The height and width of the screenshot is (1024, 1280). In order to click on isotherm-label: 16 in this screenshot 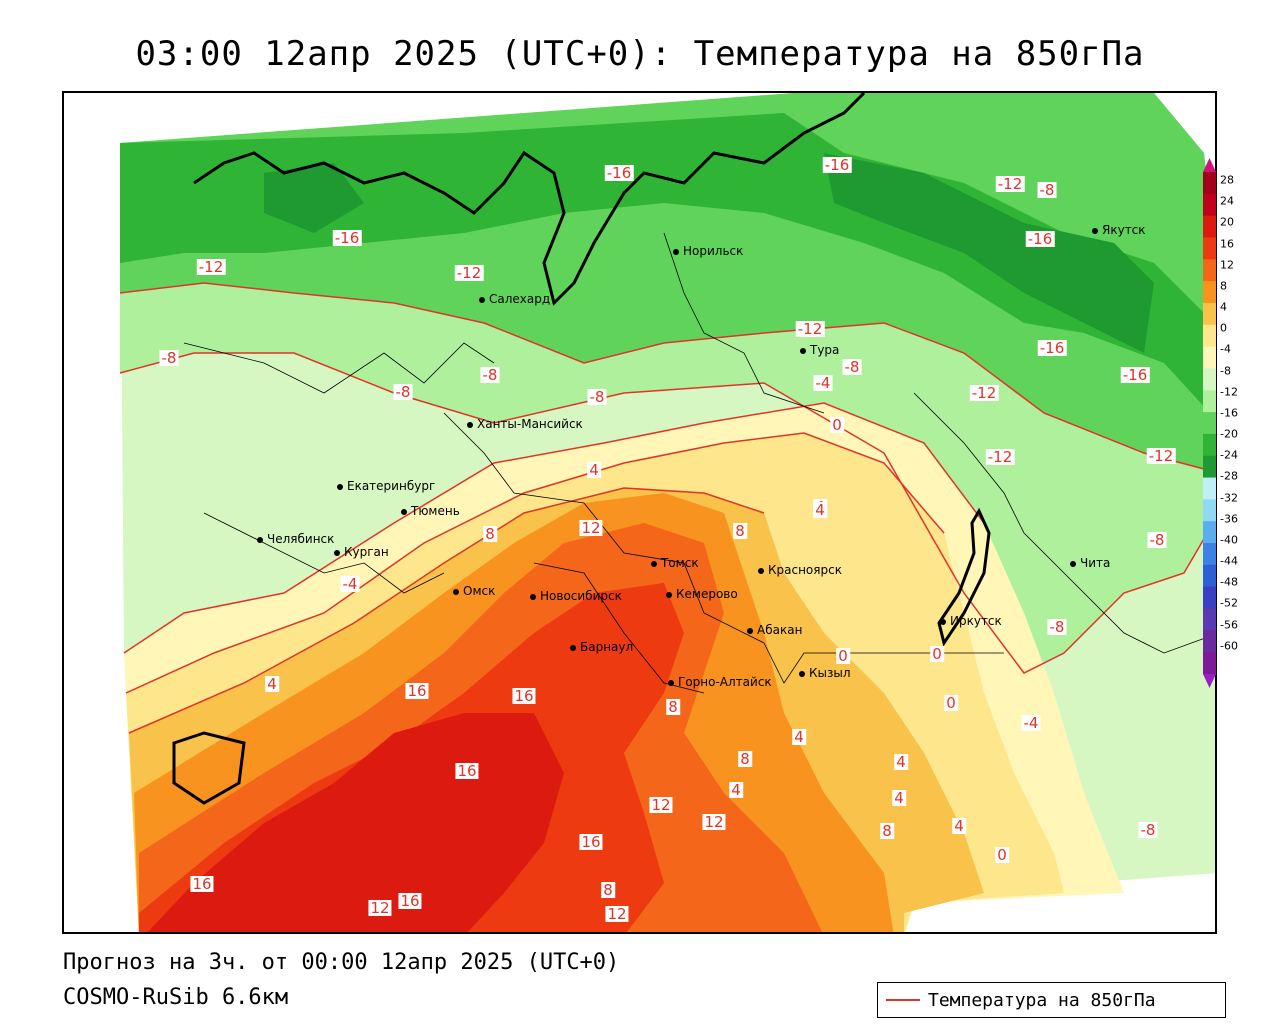, I will do `click(591, 842)`.